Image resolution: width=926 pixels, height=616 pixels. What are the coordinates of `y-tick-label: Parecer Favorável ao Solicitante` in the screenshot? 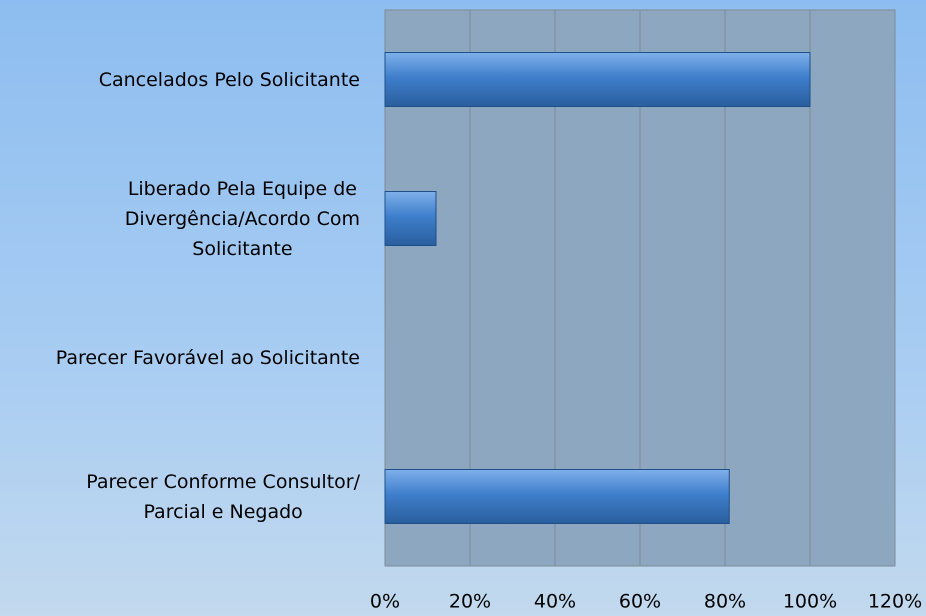 It's located at (207, 357).